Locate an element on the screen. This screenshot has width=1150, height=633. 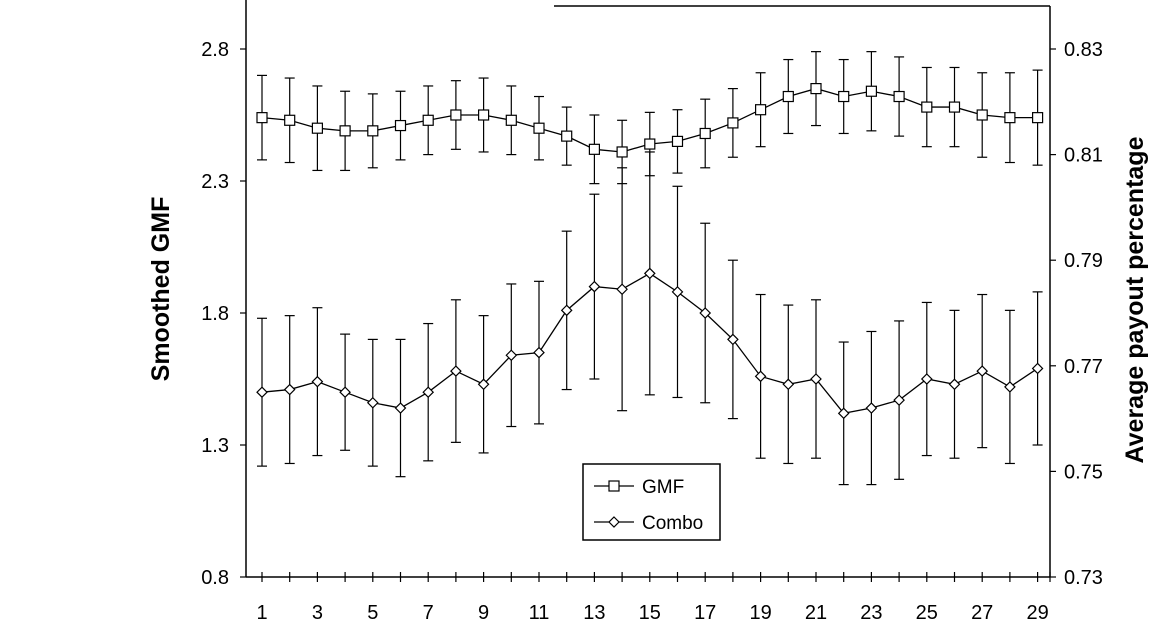
y-tick-label: 0.8 is located at coordinates (215, 578).